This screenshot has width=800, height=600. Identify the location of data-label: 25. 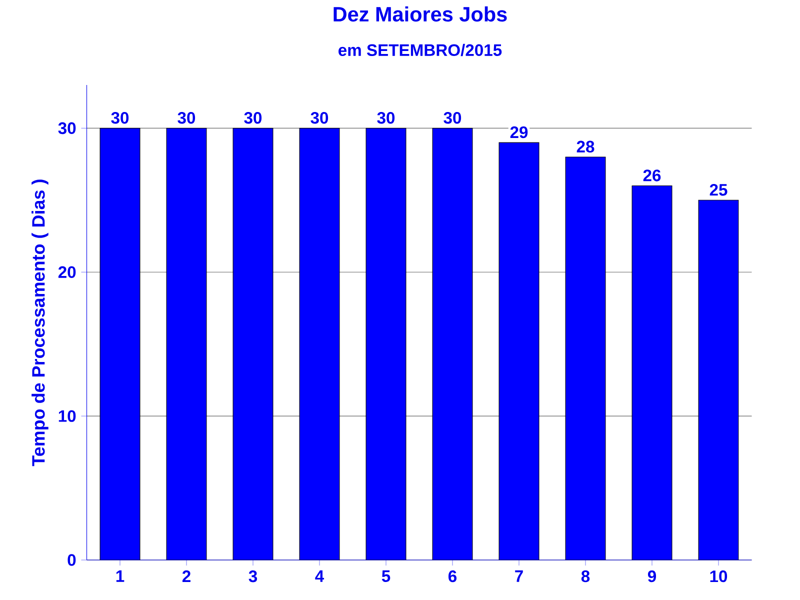
(719, 190).